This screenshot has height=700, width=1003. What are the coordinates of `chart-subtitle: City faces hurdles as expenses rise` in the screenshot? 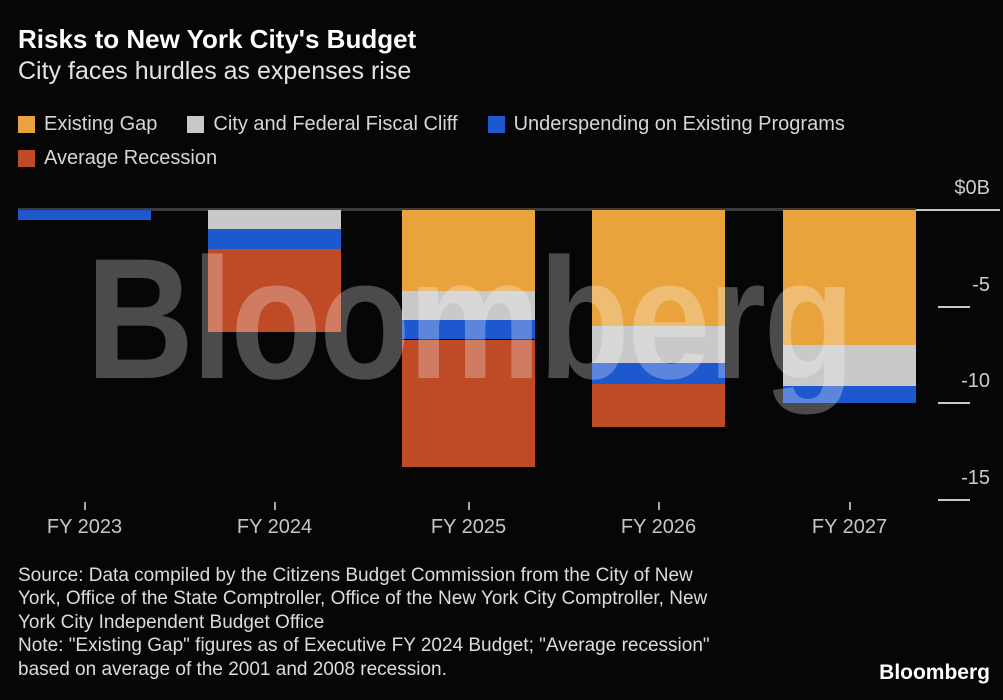 It's located at (215, 71).